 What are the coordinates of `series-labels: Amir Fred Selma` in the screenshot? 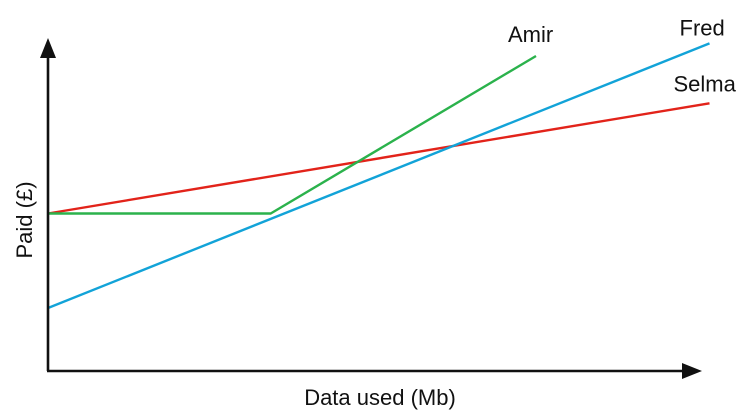 It's located at (622, 55).